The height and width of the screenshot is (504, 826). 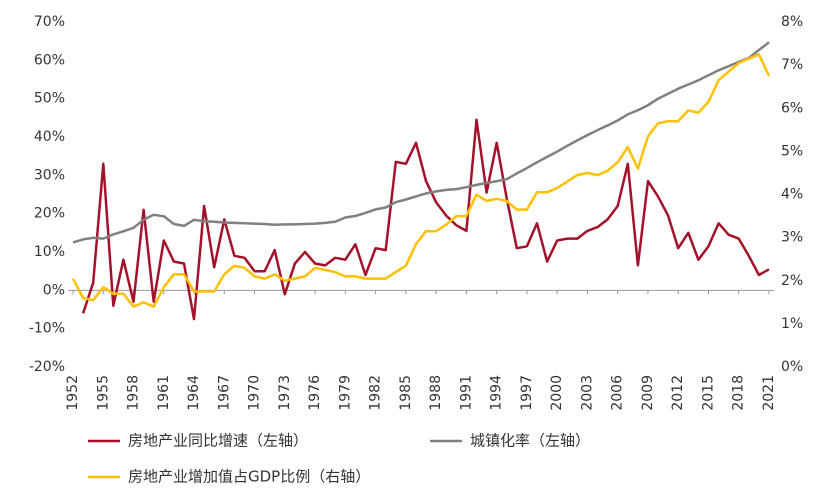 I want to click on y2-tick-label: 1%, so click(x=792, y=324).